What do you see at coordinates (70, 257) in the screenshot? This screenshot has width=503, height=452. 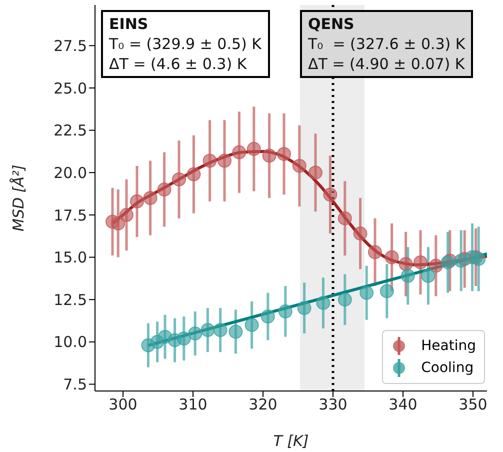 I see `y-tick-label: 15.0` at bounding box center [70, 257].